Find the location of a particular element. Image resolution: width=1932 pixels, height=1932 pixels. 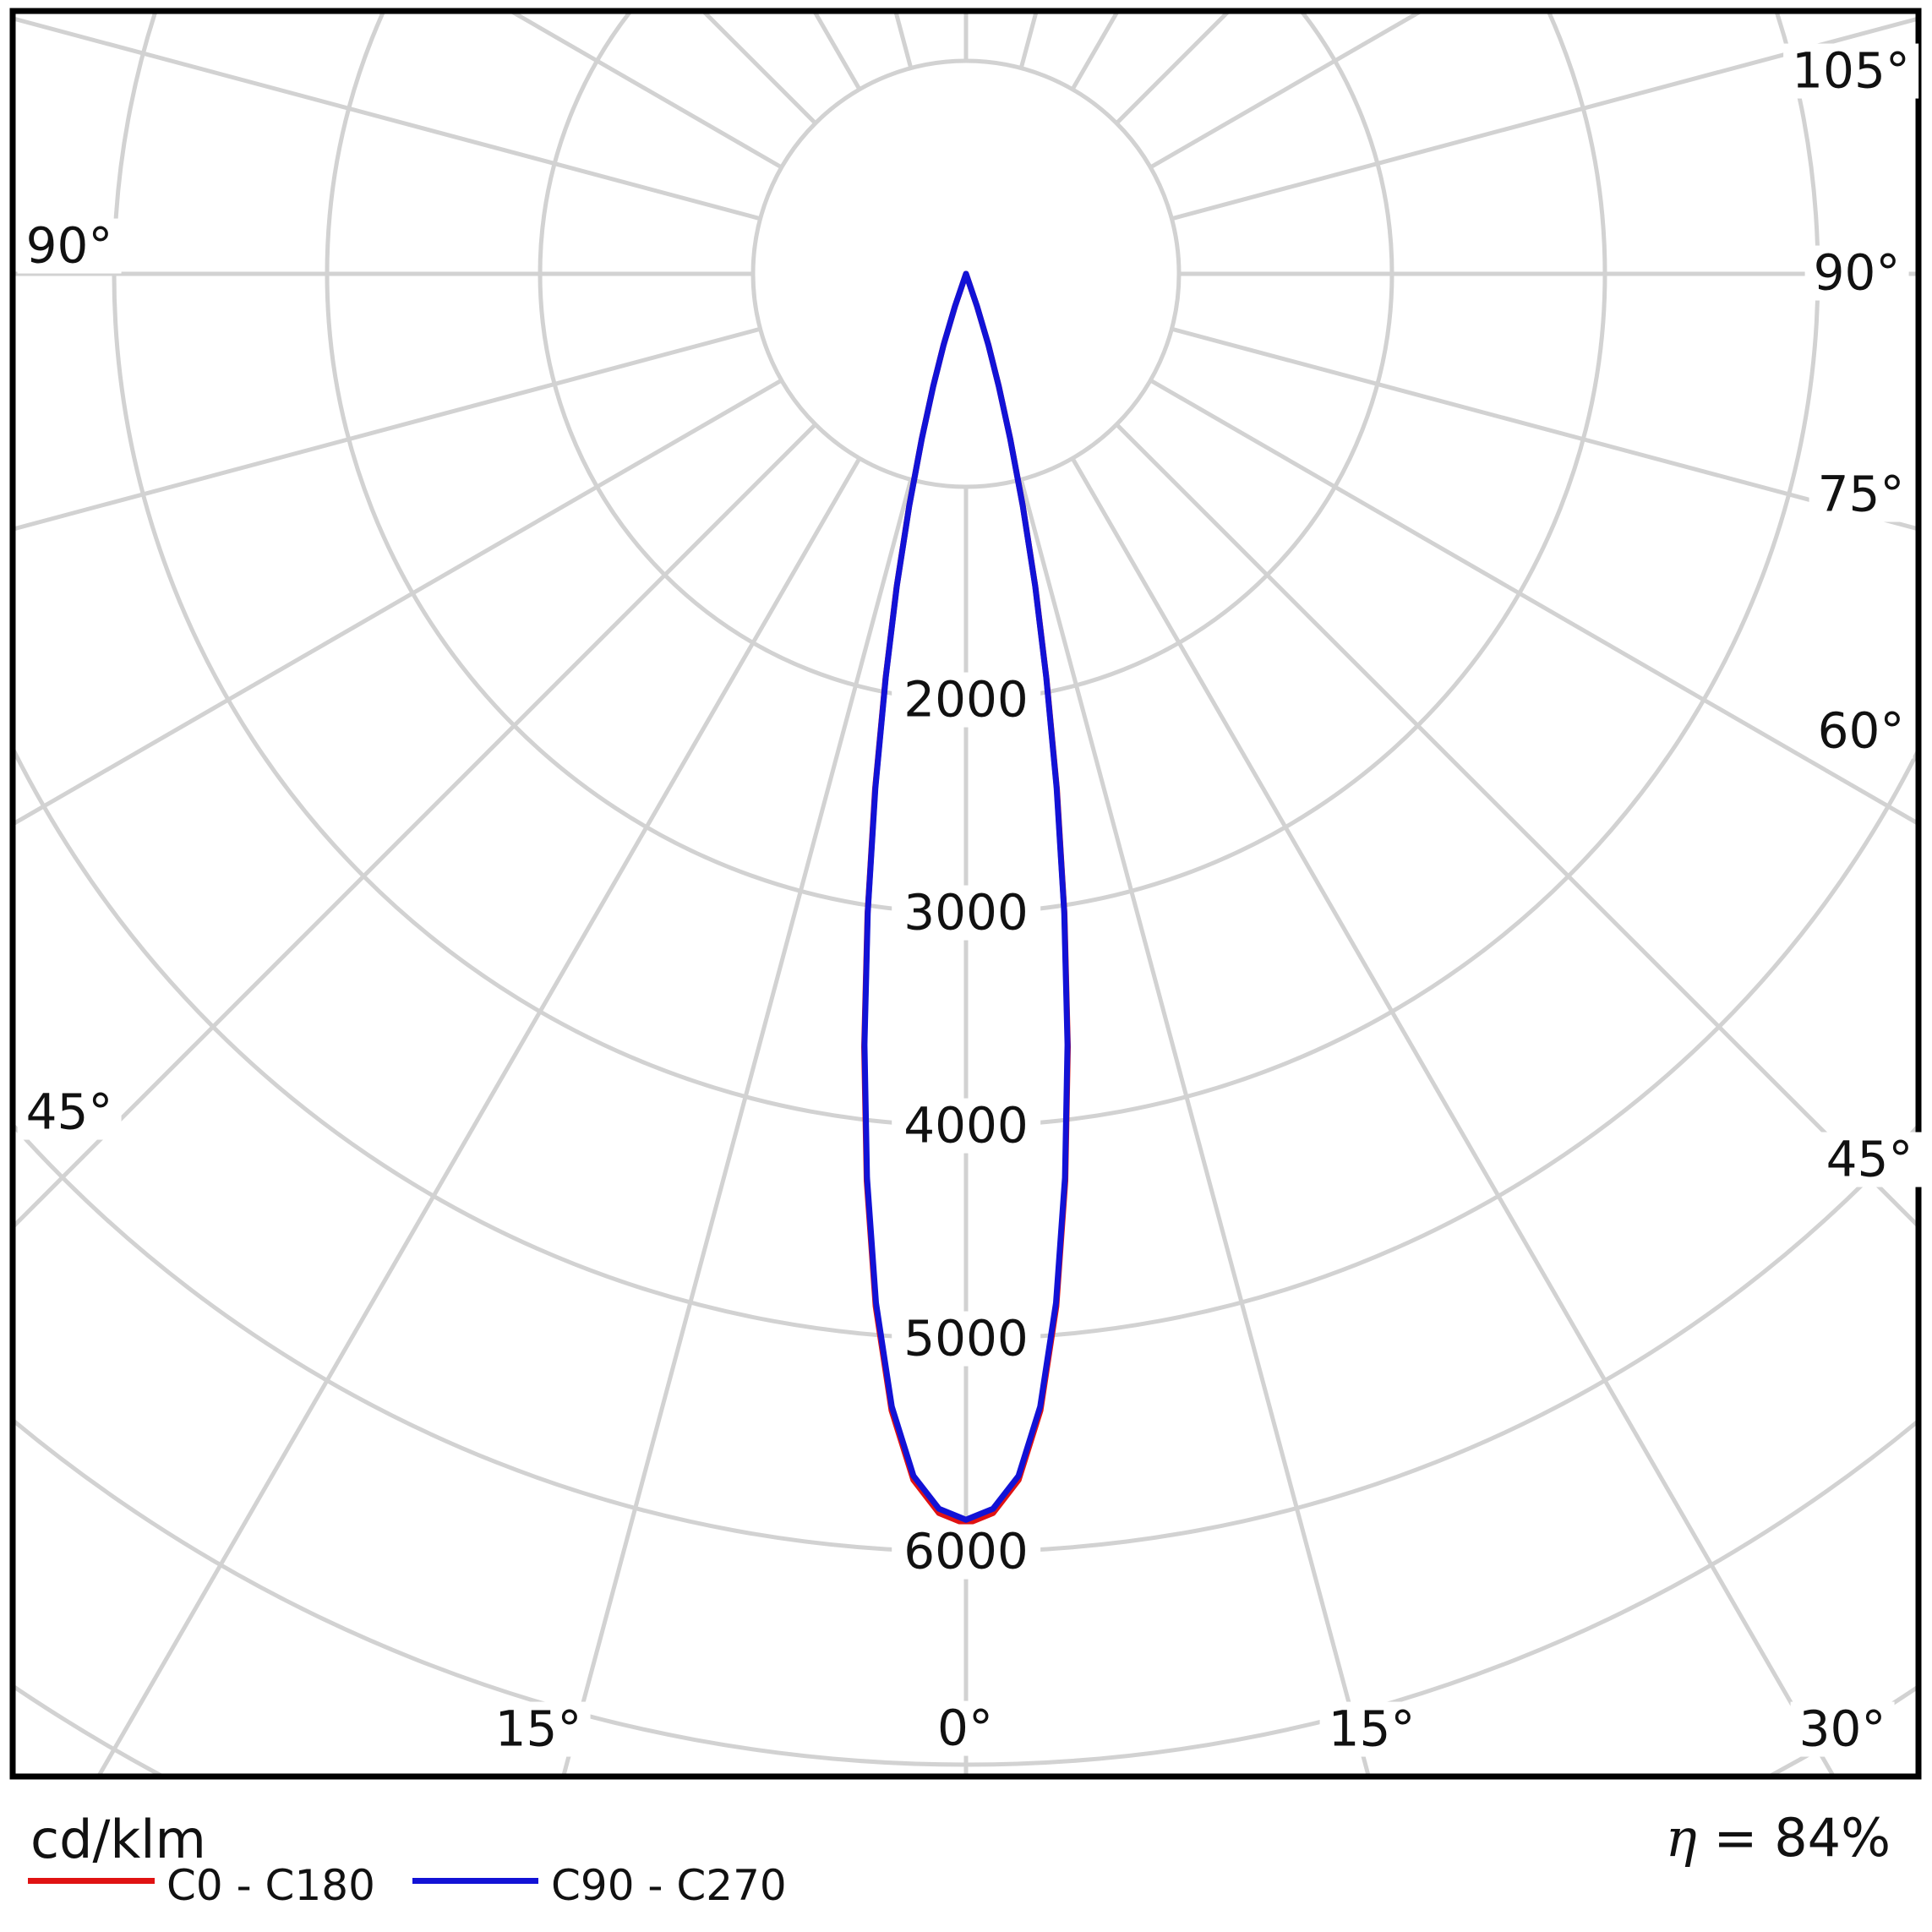

intensity-curves is located at coordinates (966, 898).